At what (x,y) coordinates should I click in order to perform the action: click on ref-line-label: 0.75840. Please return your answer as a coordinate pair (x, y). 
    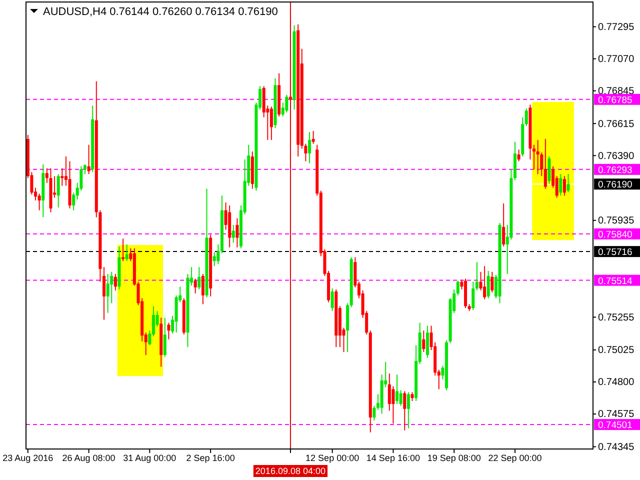
    Looking at the image, I should click on (615, 234).